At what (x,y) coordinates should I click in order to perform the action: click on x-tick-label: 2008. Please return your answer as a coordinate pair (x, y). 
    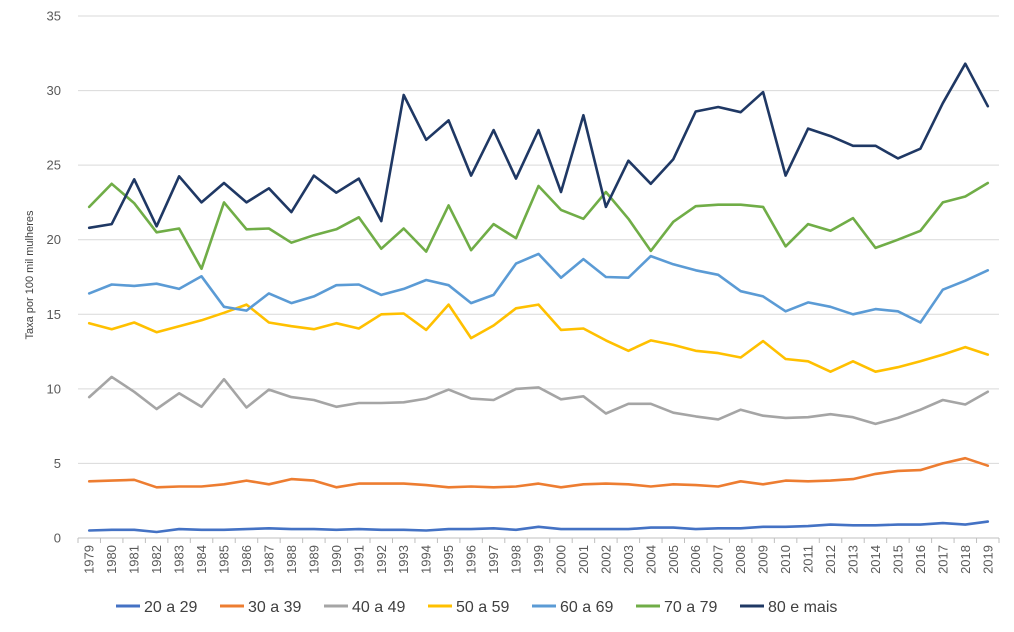
    Looking at the image, I should click on (740, 559).